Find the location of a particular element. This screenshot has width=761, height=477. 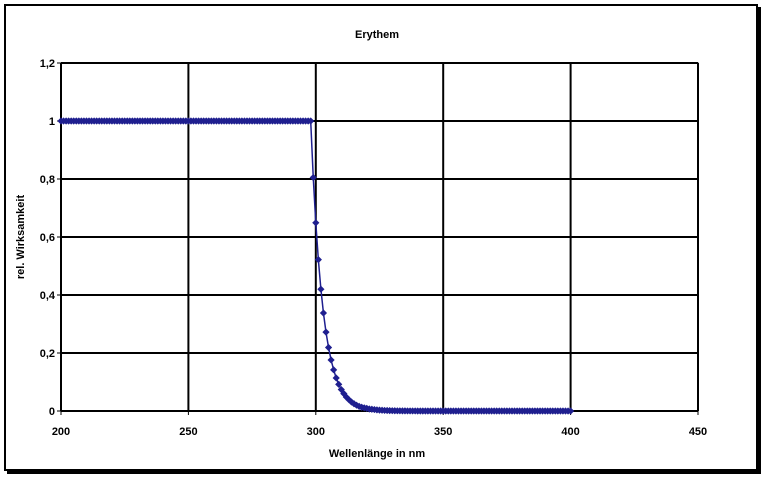

y-axis-ticks: 0 0,2 0,4 0,6 0,8 1 1,2 is located at coordinates (50, 238).